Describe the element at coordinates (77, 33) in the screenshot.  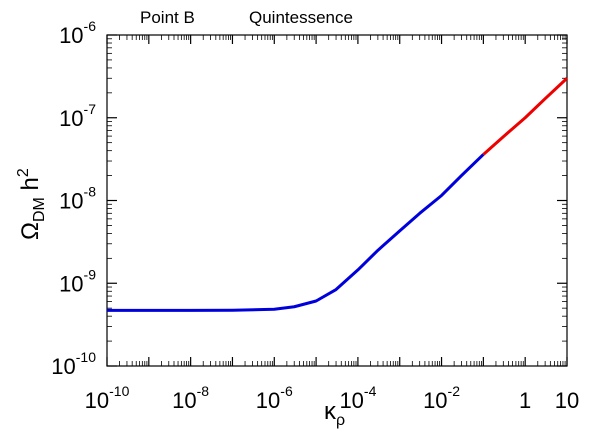
I see `y-tick-label: 10⁻⁶` at that location.